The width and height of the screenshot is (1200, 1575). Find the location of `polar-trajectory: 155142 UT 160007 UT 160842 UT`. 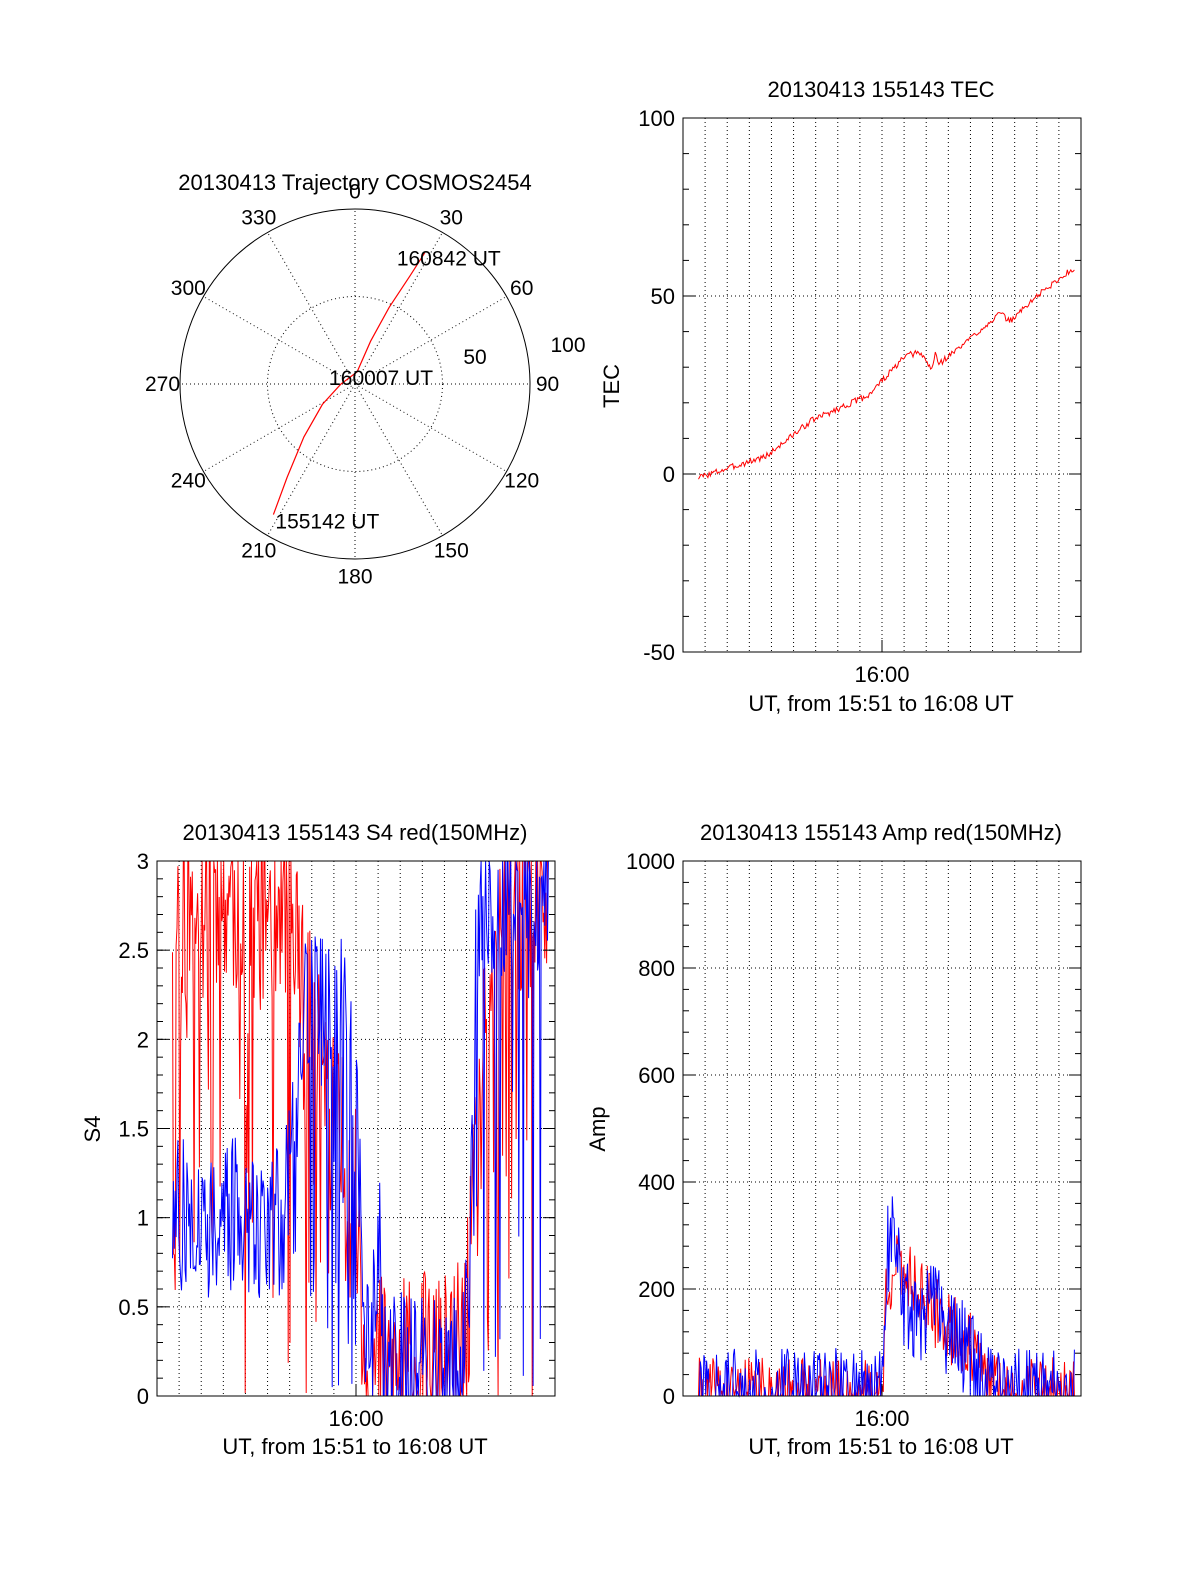

polar-trajectory: 155142 UT 160007 UT 160842 UT is located at coordinates (386, 391).